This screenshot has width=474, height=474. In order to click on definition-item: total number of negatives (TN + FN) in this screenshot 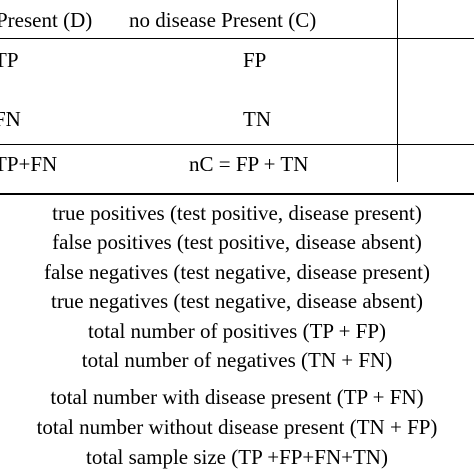, I will do `click(237, 360)`.